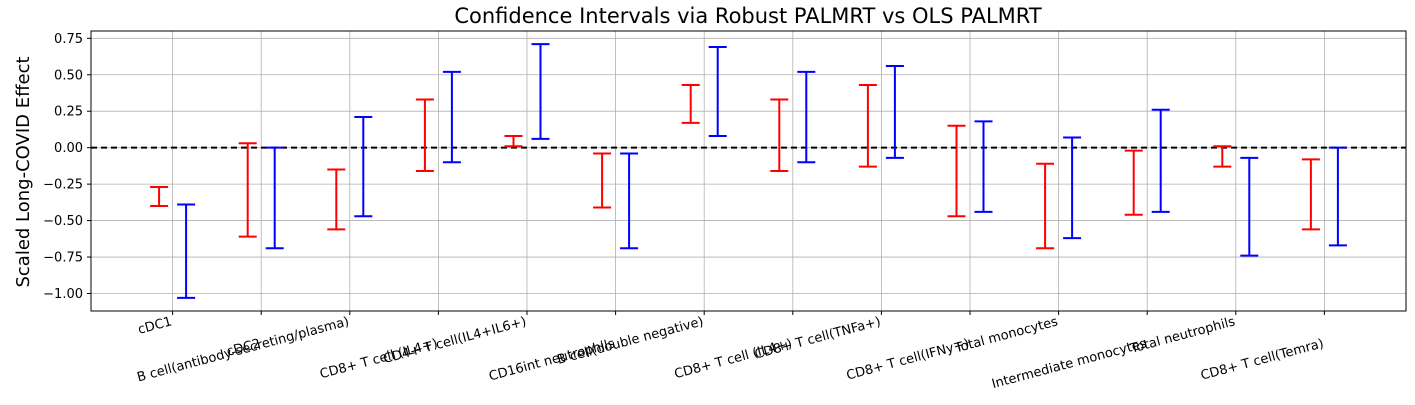 This screenshot has height=405, width=1415. I want to click on y-tick-label: 0.75, so click(68, 39).